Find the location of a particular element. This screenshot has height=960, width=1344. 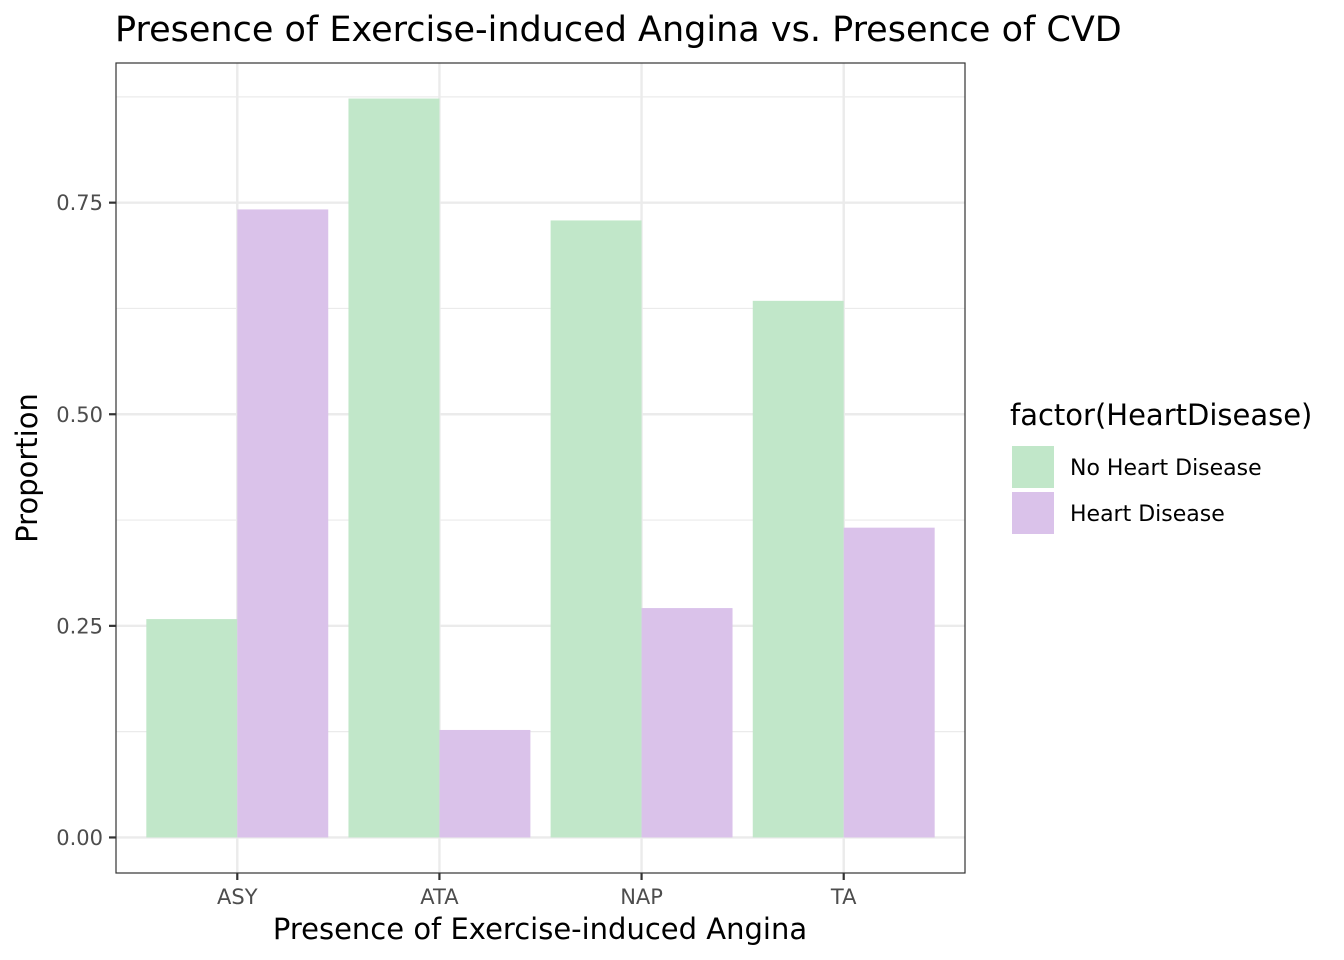

legend-title: factor(HeartDisease) is located at coordinates (1161, 415).